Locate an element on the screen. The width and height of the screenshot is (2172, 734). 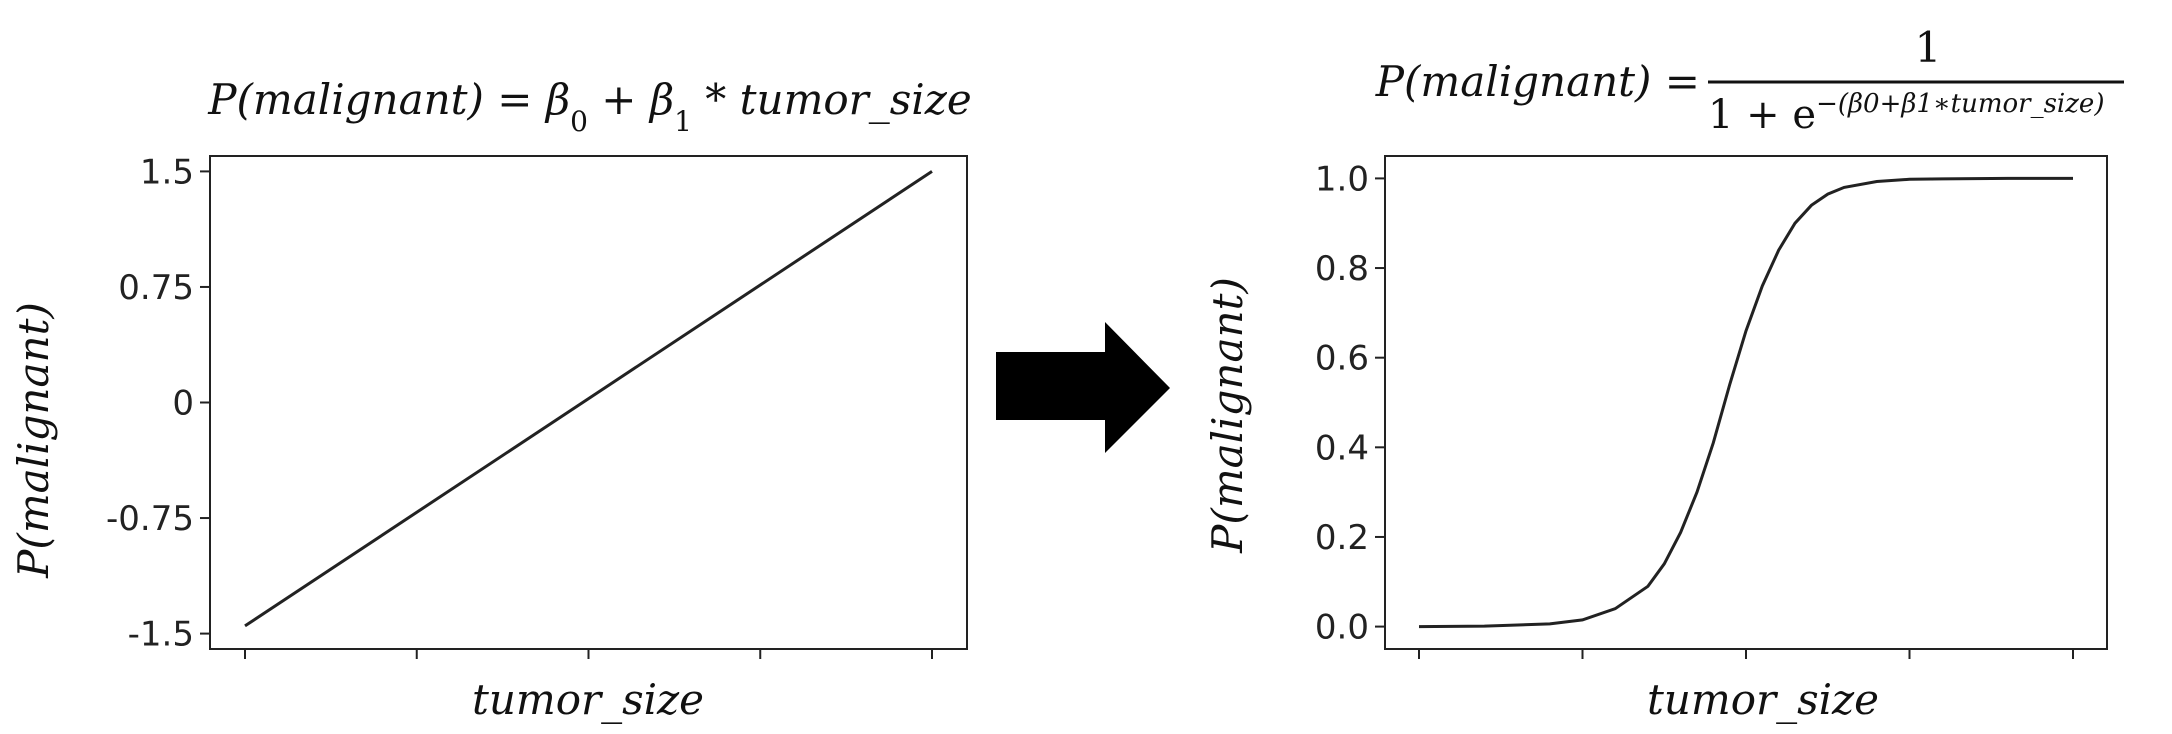
left-chart-title: P(malignant) = β0 + β1 * tumor_size is located at coordinates (589, 106).